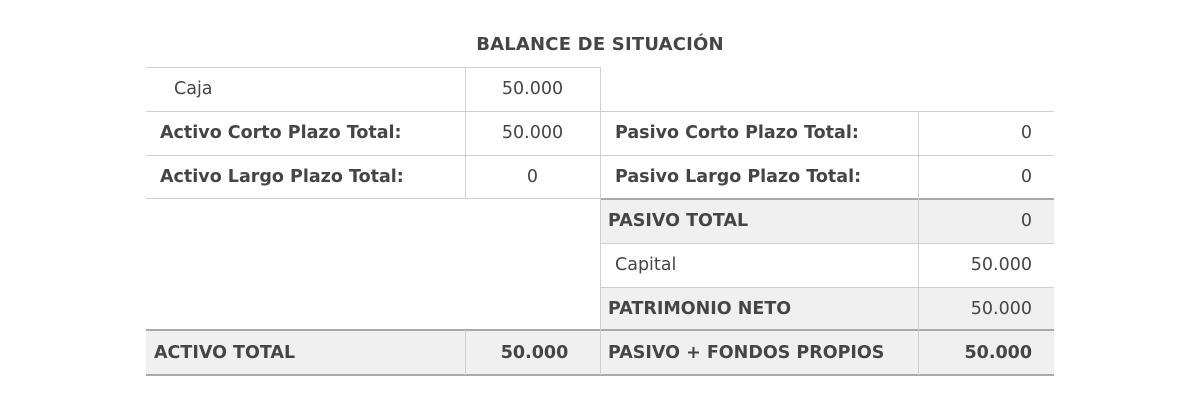  Describe the element at coordinates (998, 352) in the screenshot. I see `pasivo-fondos-value: 50.000` at that location.